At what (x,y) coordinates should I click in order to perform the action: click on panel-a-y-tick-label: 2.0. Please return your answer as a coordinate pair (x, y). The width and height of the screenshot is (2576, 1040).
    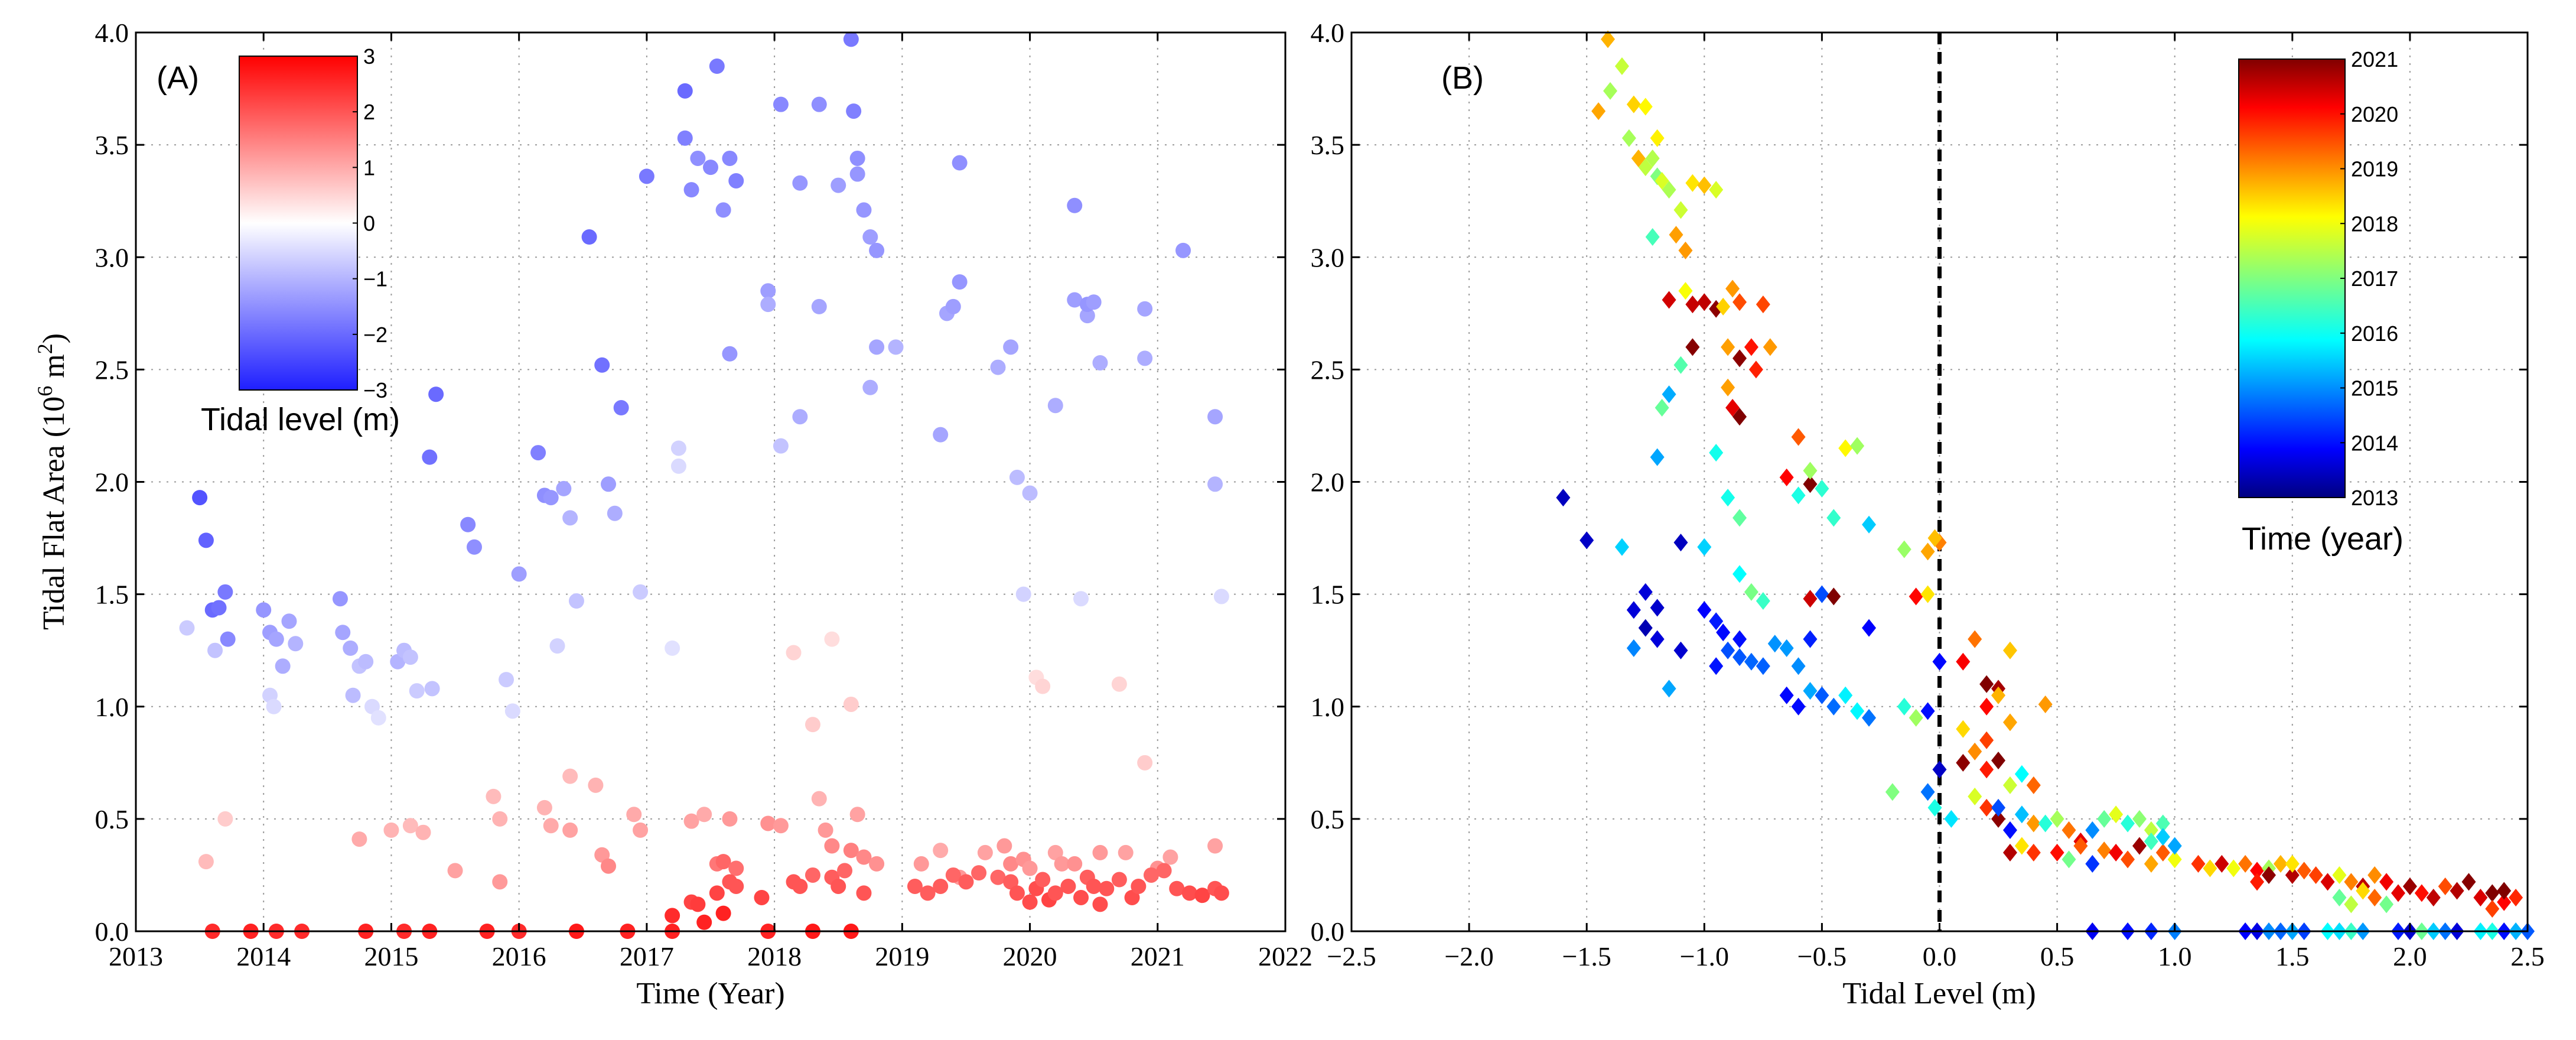
    Looking at the image, I should click on (112, 483).